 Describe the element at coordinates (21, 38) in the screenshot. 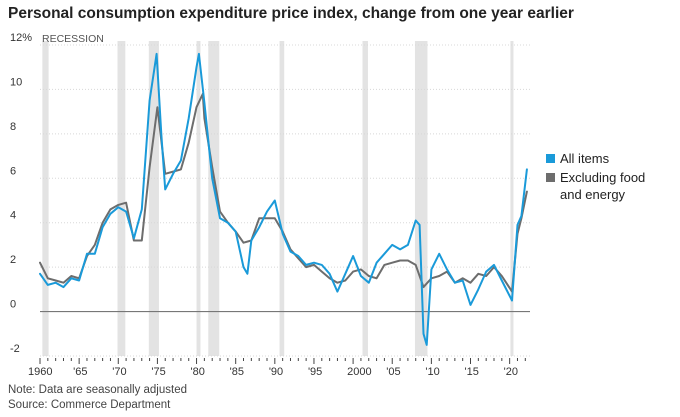

I see `y-tick-label: 12%` at that location.